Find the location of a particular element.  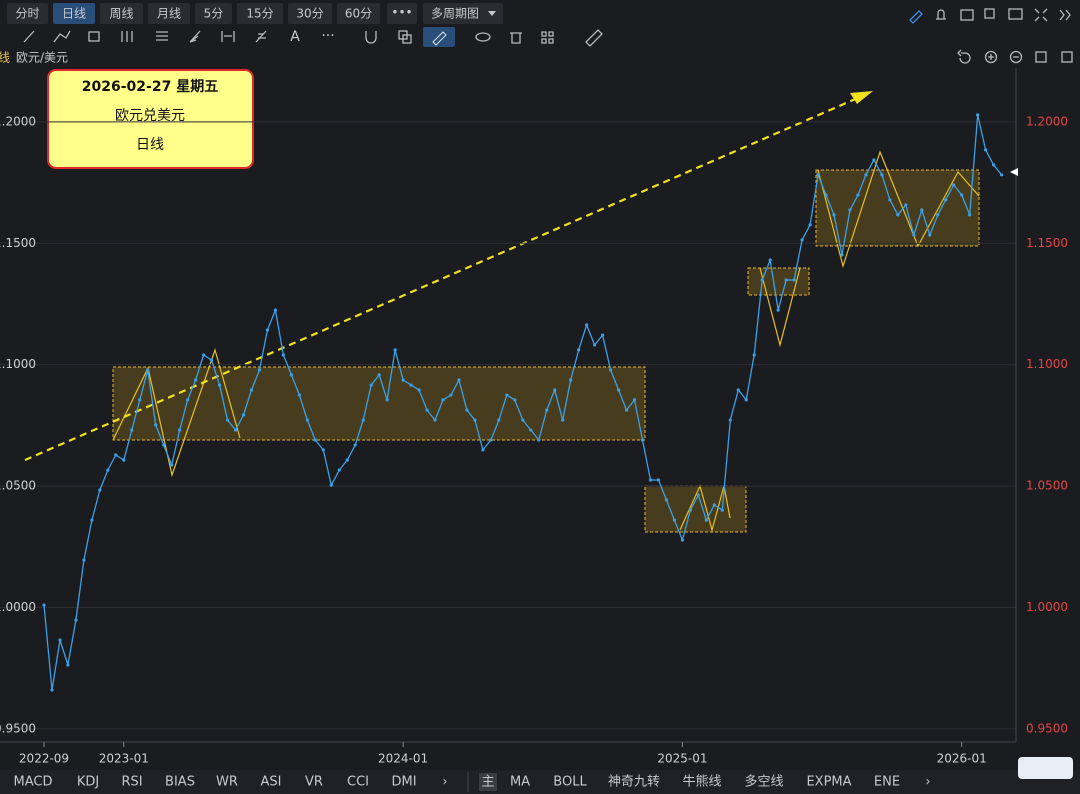

indicator-tab: 神奇九转 is located at coordinates (634, 782).